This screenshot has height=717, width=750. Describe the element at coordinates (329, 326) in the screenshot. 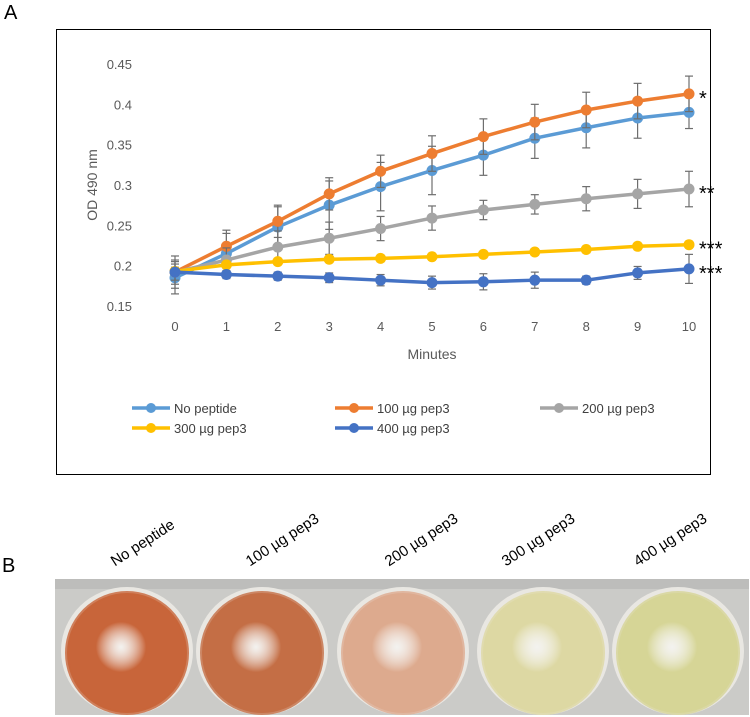

I see `x-tick-label: 3` at that location.